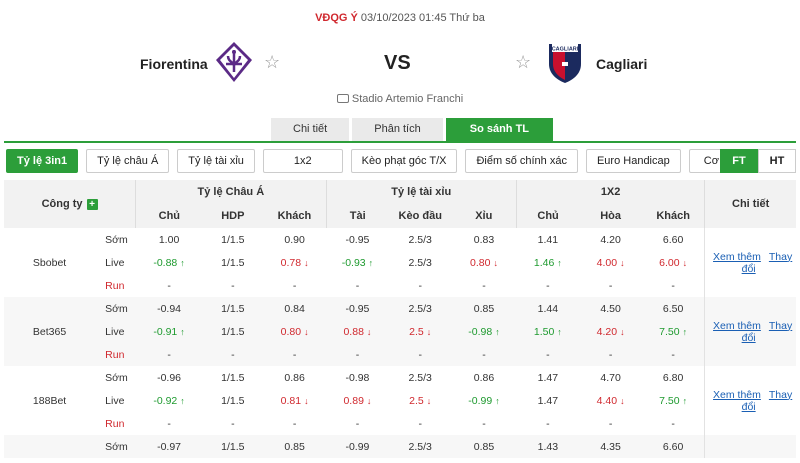  Describe the element at coordinates (400, 18) in the screenshot. I see `match-info: VĐQG Ý 03/10/2023 01:45 Thứ ba` at that location.